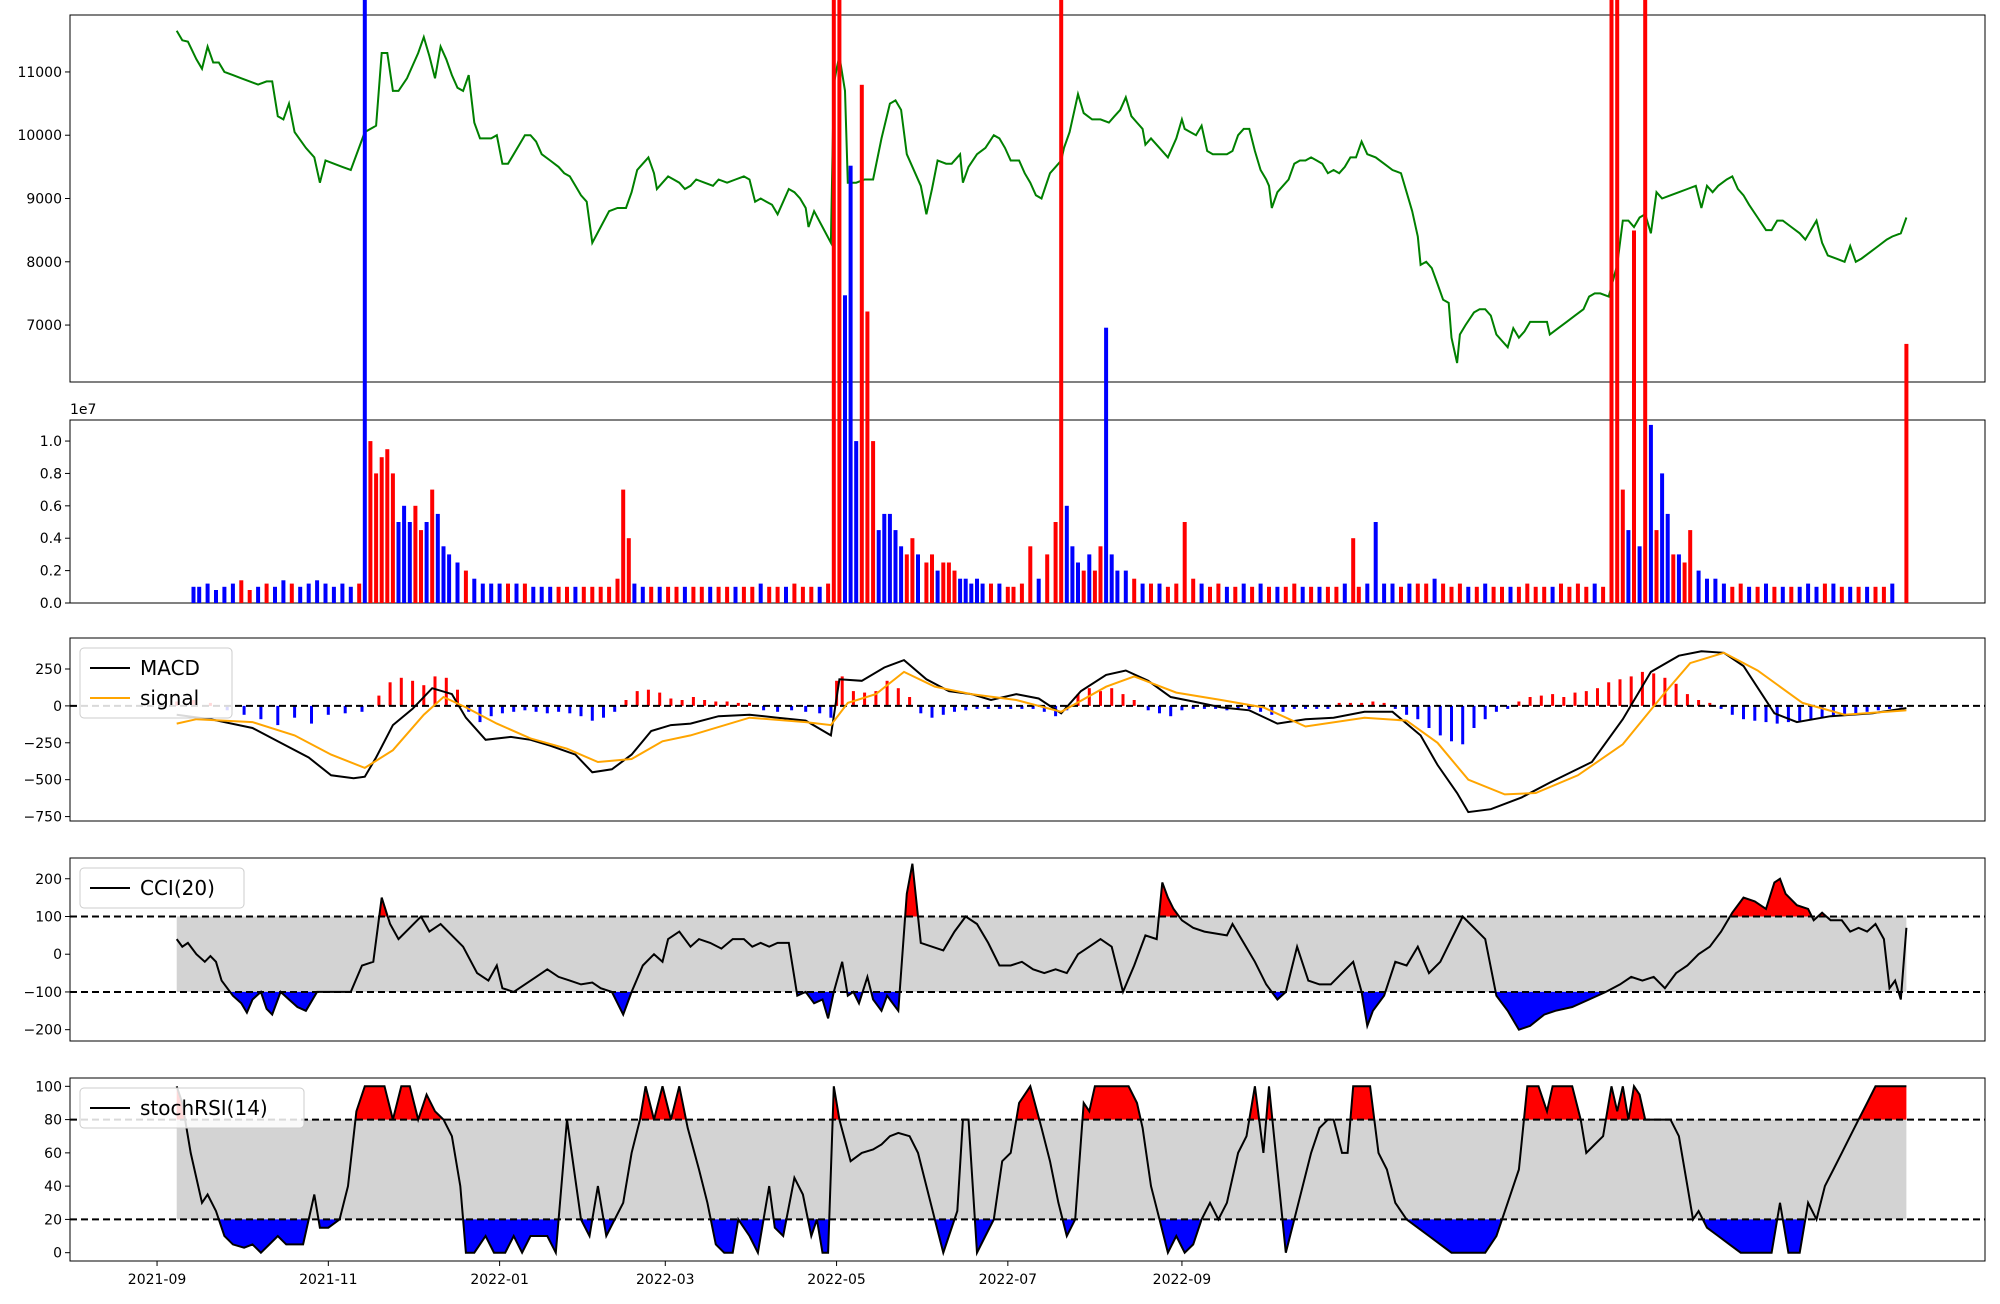  Describe the element at coordinates (48, 917) in the screenshot. I see `cci-panel-ytick-label: 100` at that location.